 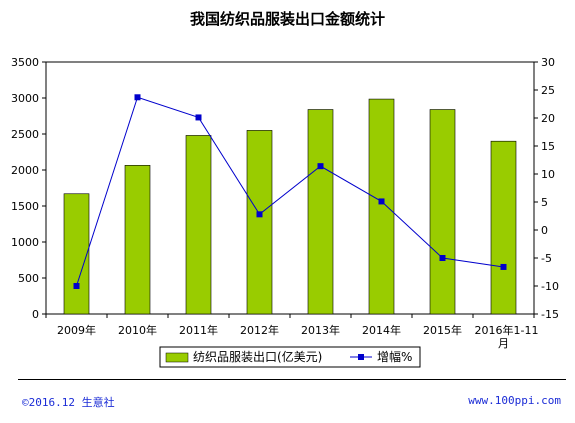 What do you see at coordinates (198, 330) in the screenshot?
I see `x-tick-label: 2011年` at bounding box center [198, 330].